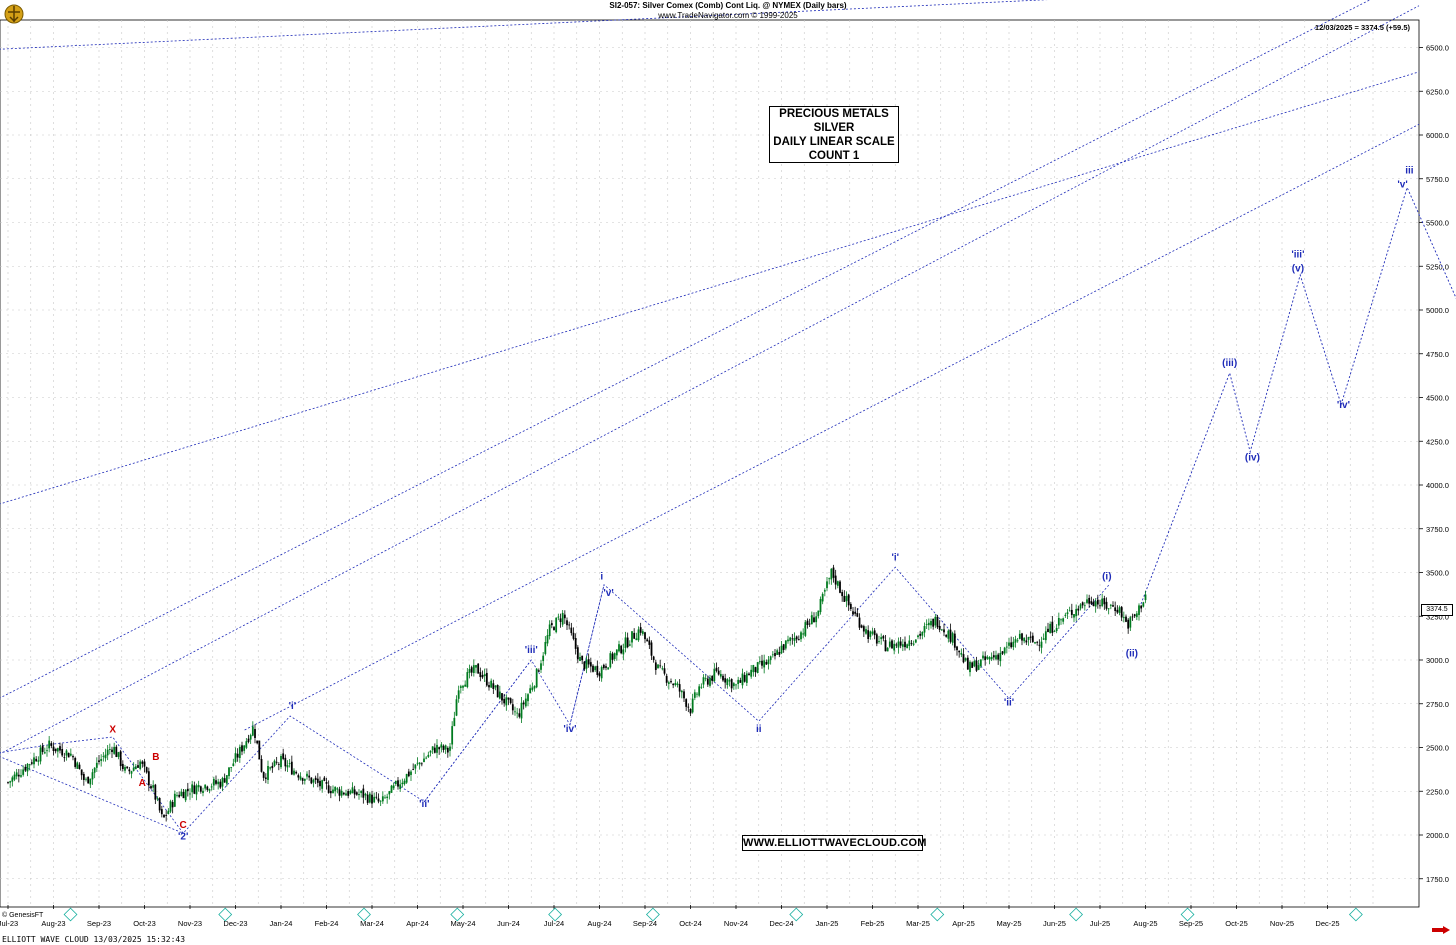 Image resolution: width=1456 pixels, height=945 pixels. I want to click on info-line-4: COUNT 1, so click(834, 156).